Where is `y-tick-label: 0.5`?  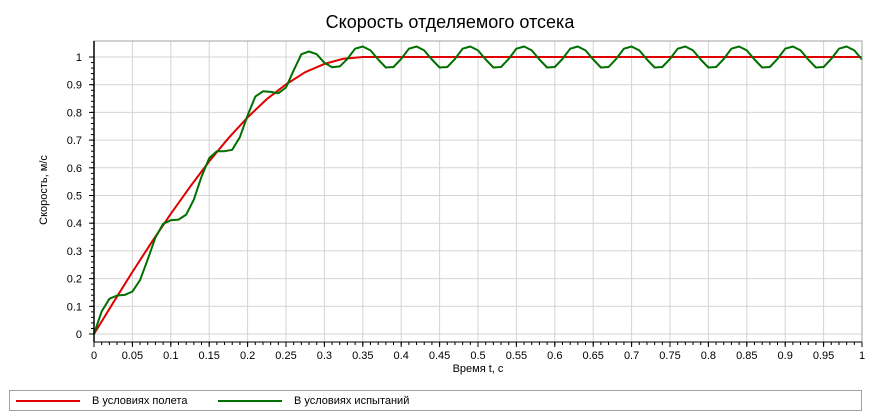
y-tick-label: 0.5 is located at coordinates (74, 197).